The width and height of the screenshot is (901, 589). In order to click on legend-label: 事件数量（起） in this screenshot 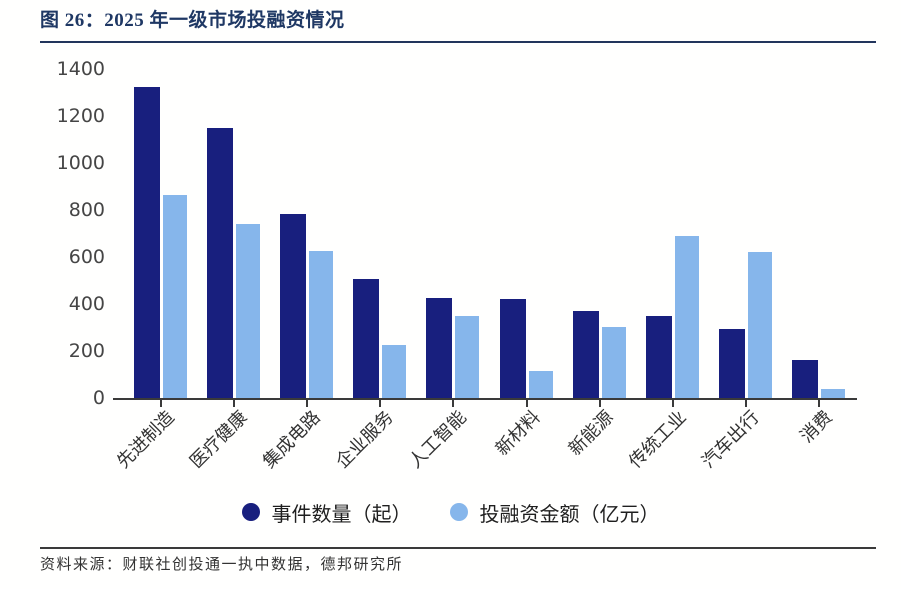, I will do `click(341, 513)`.